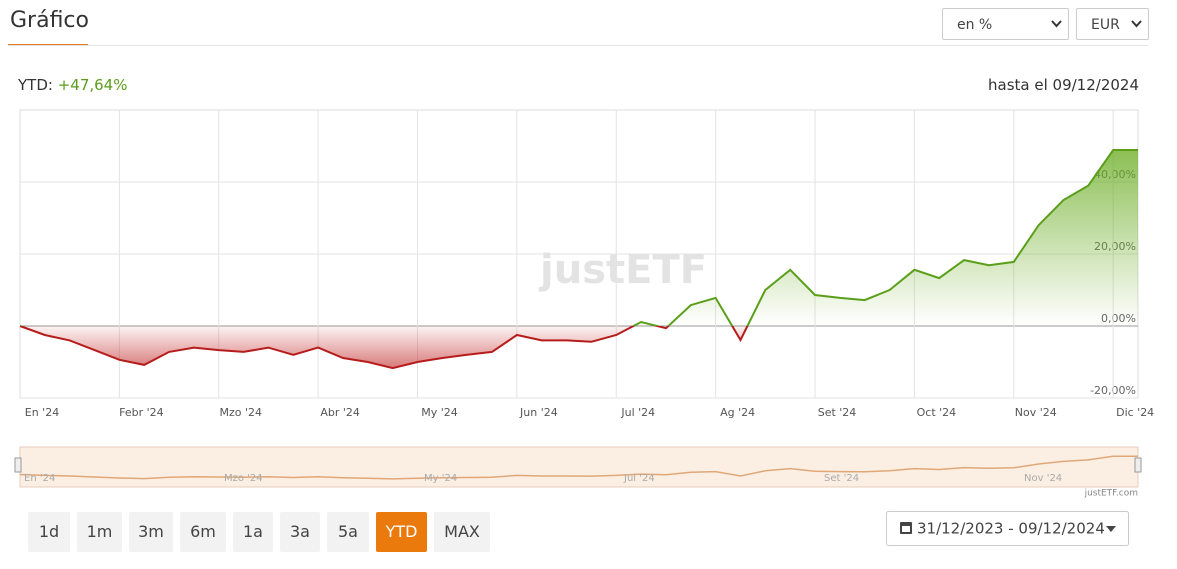 The image size is (1177, 569). I want to click on x-tick-label: Jul '24, so click(637, 412).